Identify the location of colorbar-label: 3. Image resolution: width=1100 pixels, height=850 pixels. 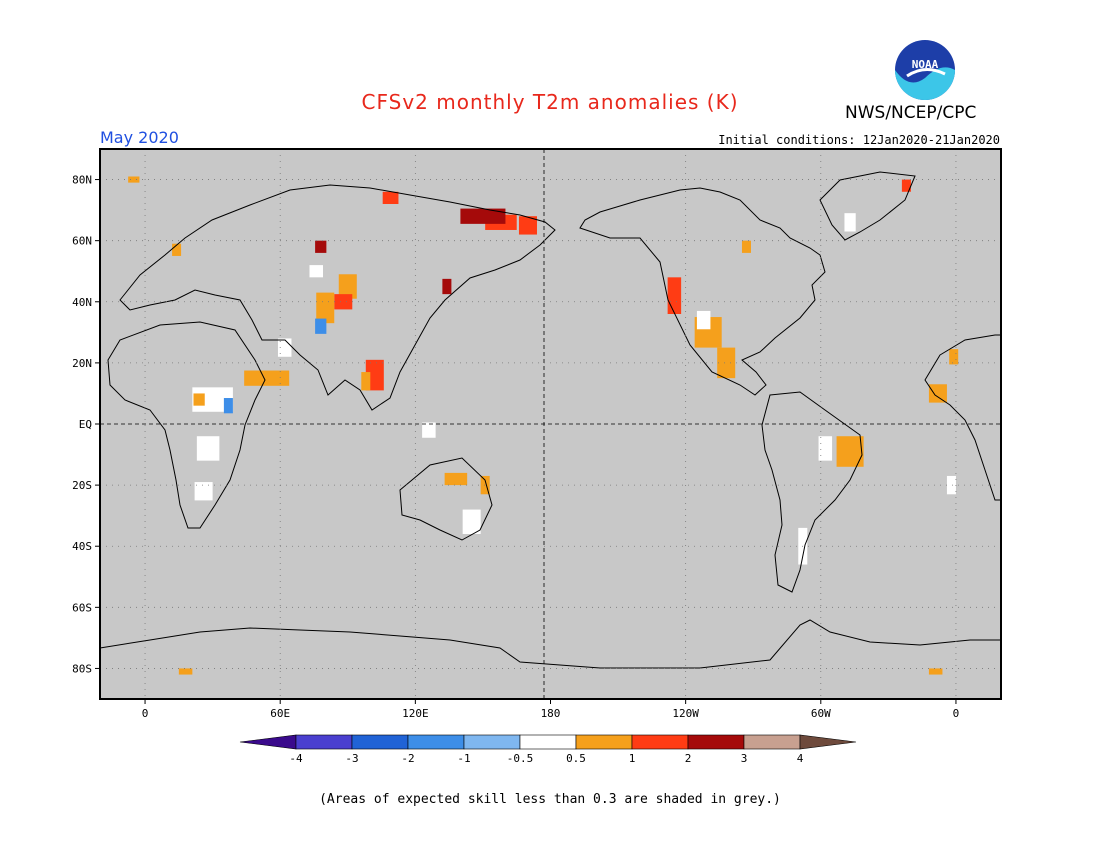
(744, 758).